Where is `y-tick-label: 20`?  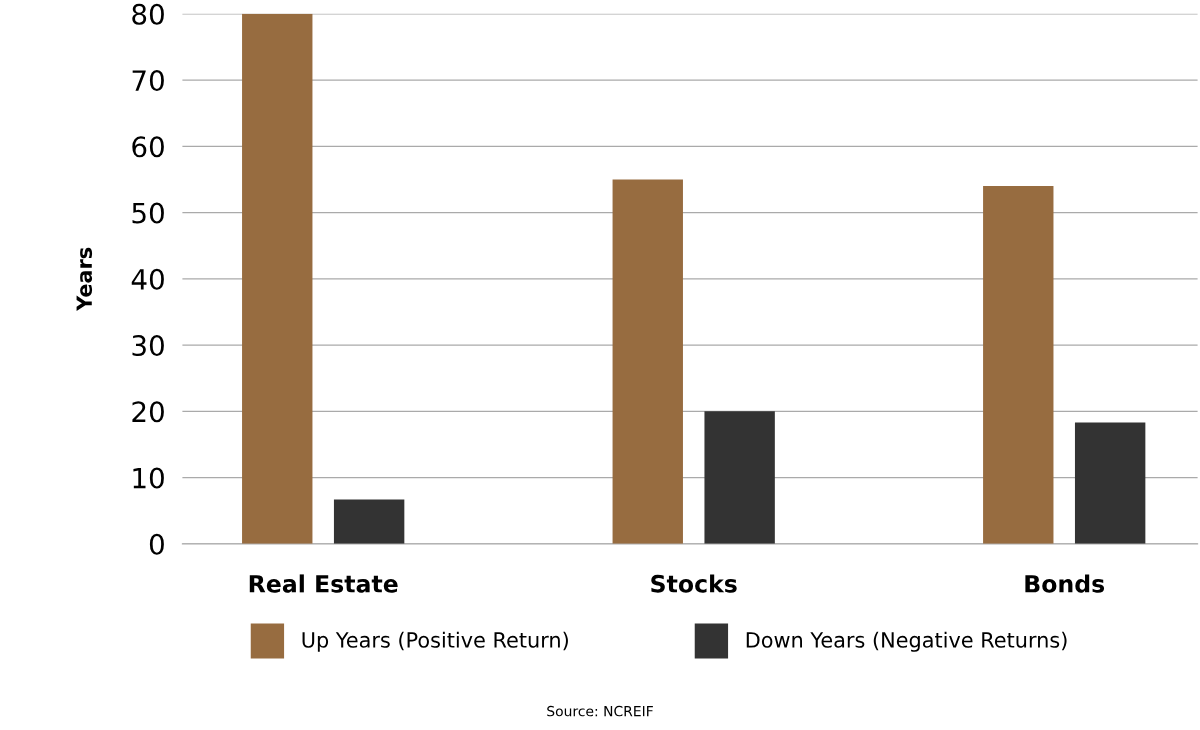
y-tick-label: 20 is located at coordinates (148, 412).